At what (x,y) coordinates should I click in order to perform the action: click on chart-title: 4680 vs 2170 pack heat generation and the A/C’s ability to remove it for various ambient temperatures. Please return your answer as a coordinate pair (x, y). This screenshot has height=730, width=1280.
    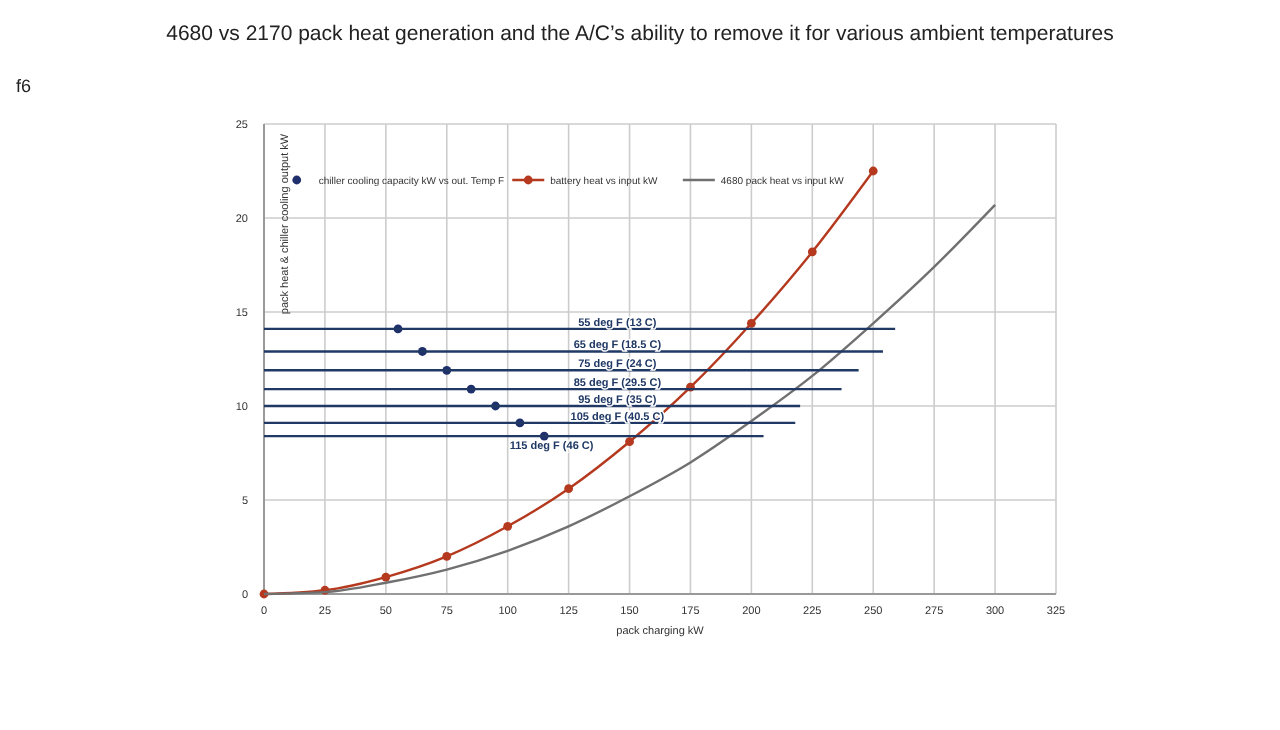
    Looking at the image, I should click on (640, 34).